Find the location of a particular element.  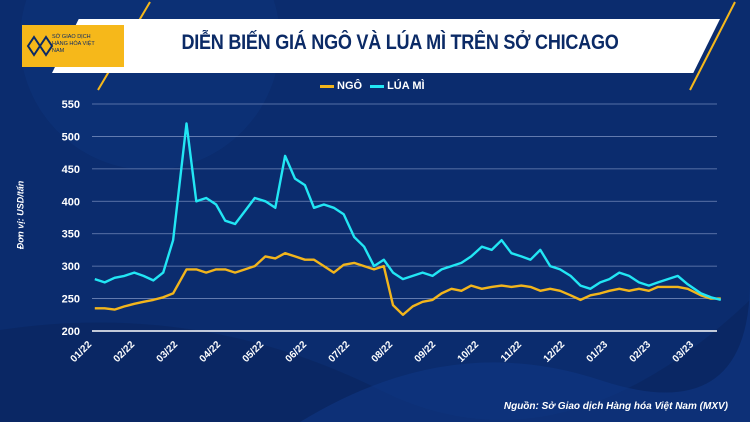

x-tick-label: 01/23 is located at coordinates (598, 352).